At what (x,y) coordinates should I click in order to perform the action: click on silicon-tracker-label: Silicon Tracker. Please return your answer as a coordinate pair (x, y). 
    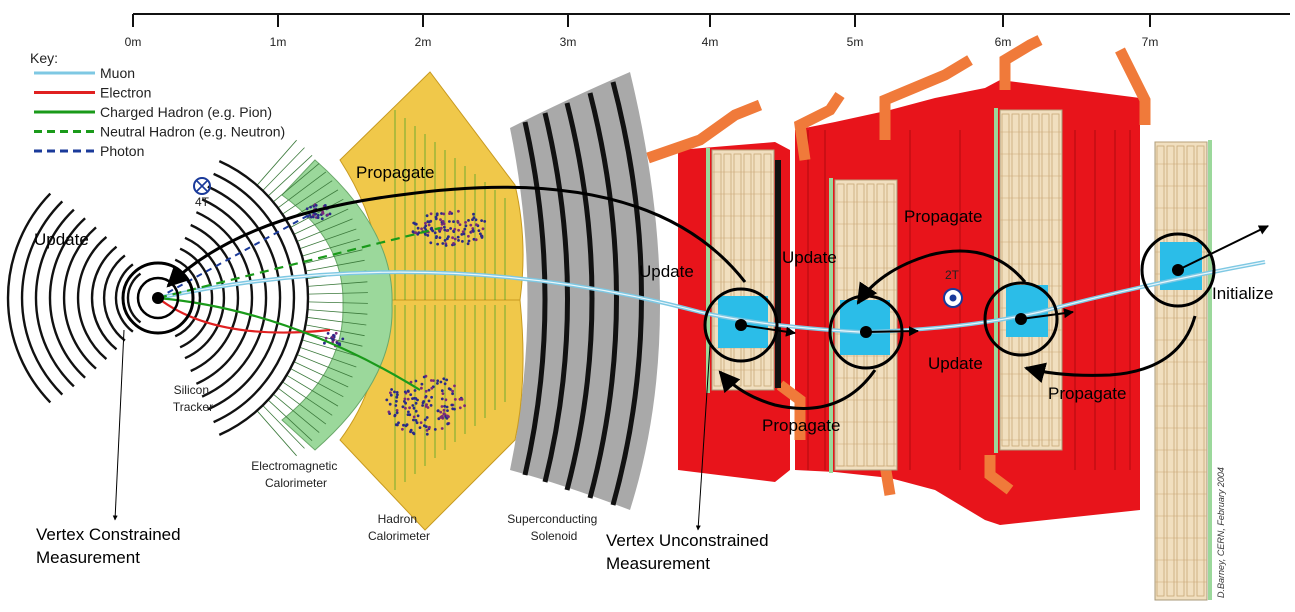
    Looking at the image, I should click on (193, 398).